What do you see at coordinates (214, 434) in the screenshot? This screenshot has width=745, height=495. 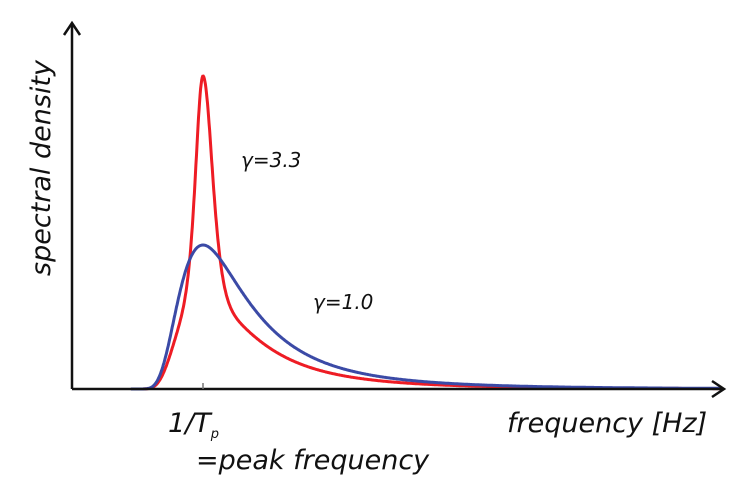 I see `x-tick-label-sub: p` at bounding box center [214, 434].